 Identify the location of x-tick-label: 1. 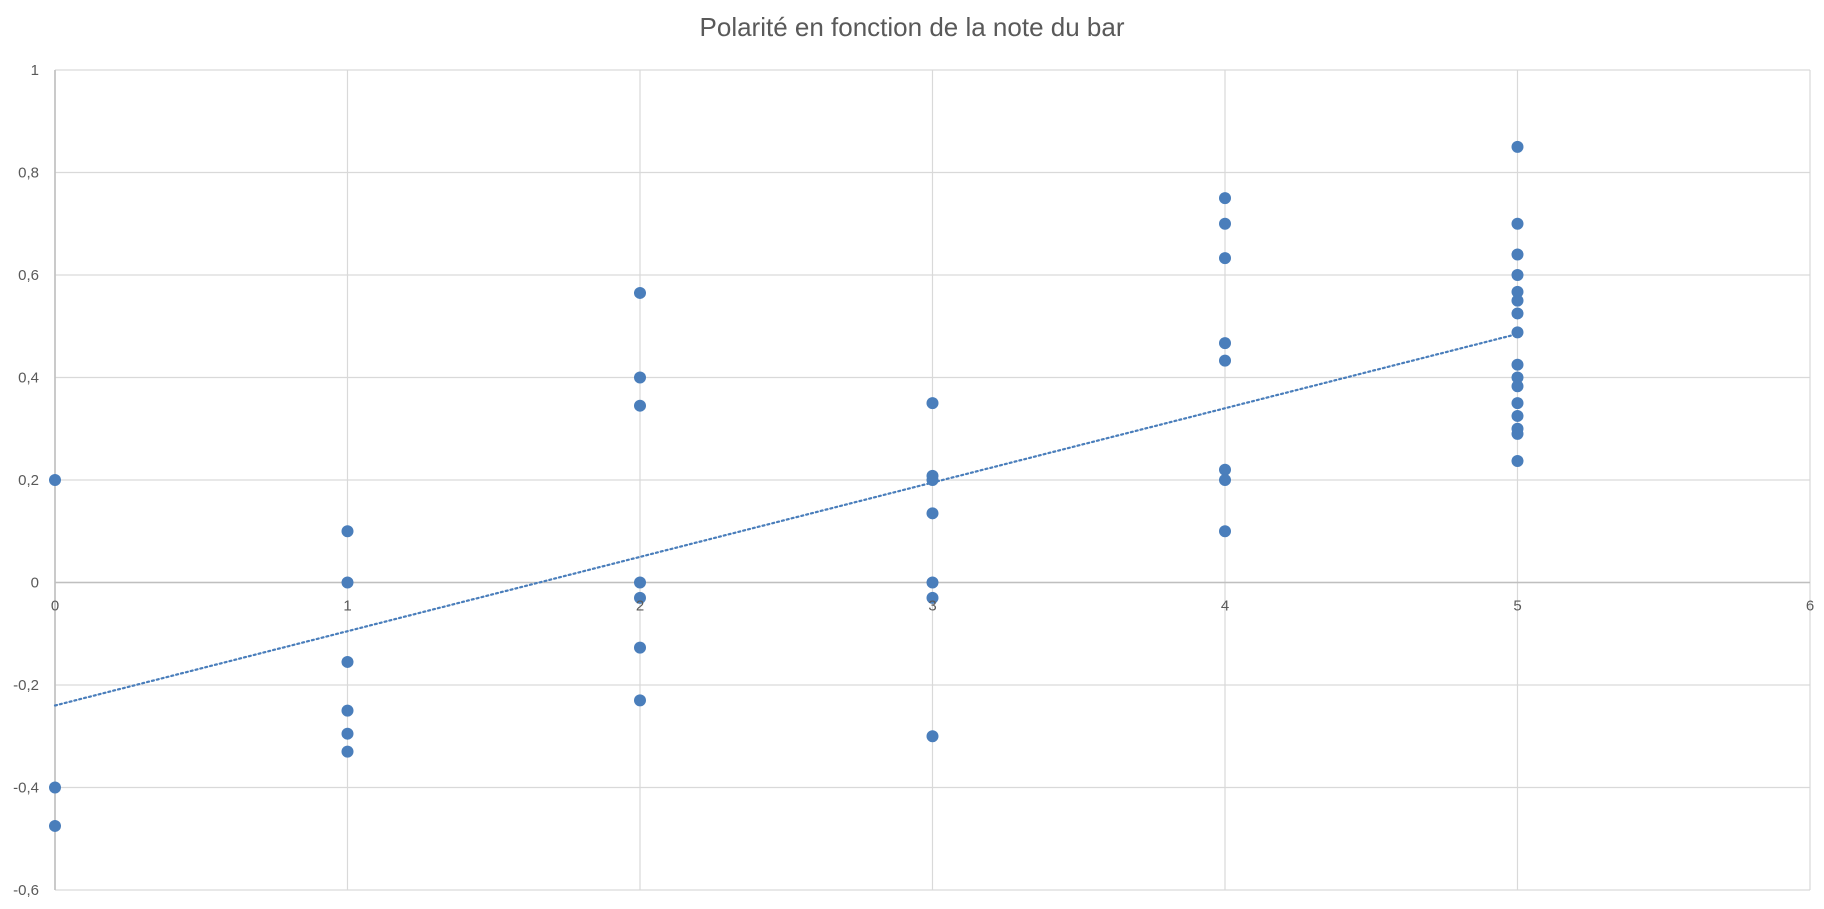
(347, 606).